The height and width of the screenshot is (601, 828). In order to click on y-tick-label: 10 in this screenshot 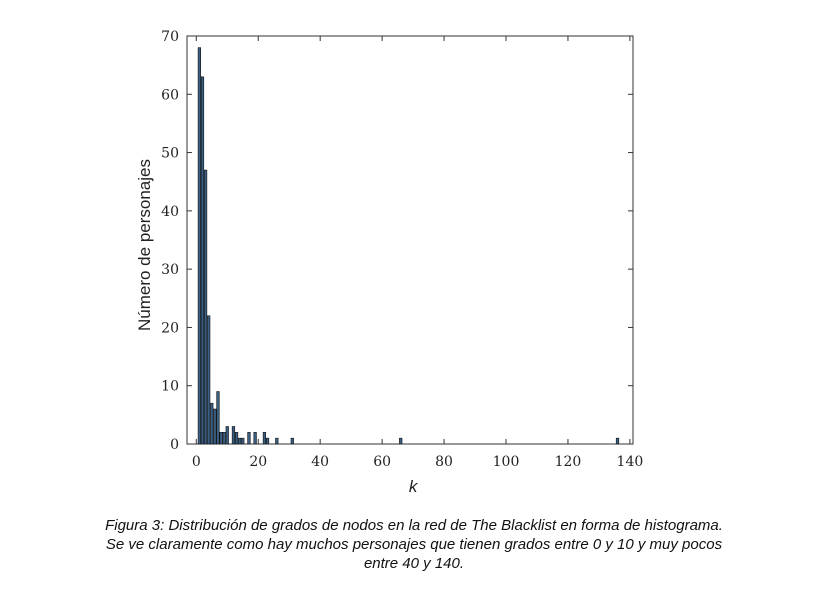, I will do `click(170, 387)`.